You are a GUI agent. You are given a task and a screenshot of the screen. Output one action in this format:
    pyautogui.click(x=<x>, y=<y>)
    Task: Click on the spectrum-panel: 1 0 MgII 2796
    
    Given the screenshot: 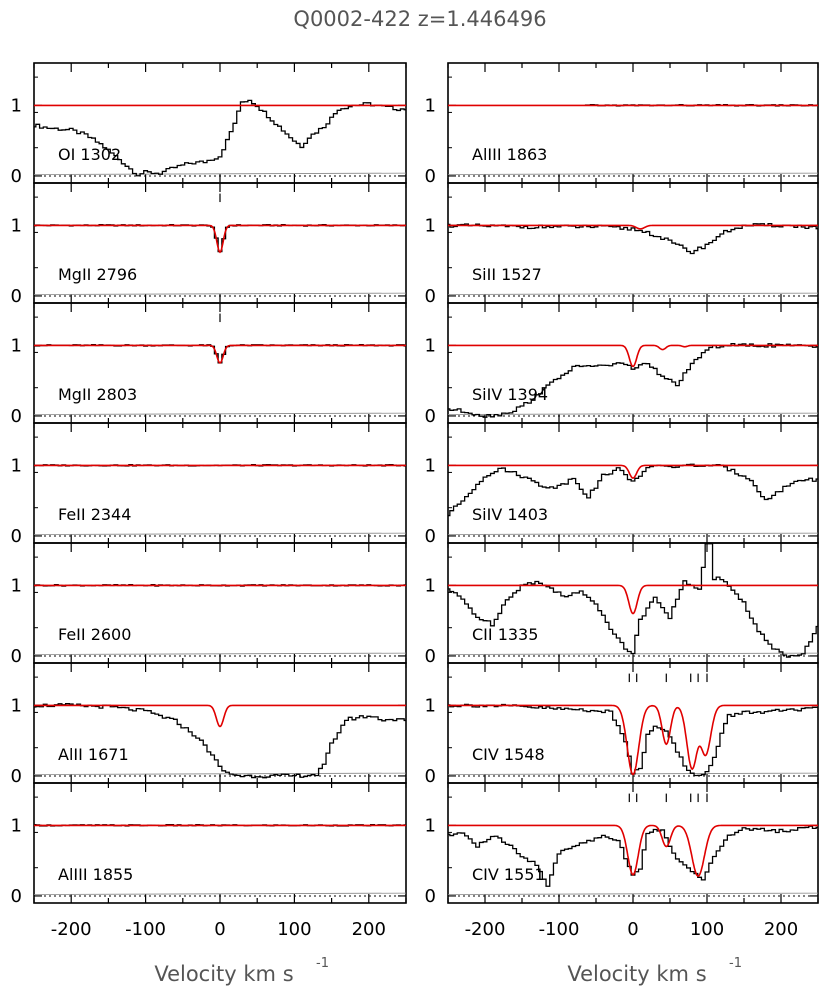 What is the action you would take?
    pyautogui.click(x=209, y=244)
    